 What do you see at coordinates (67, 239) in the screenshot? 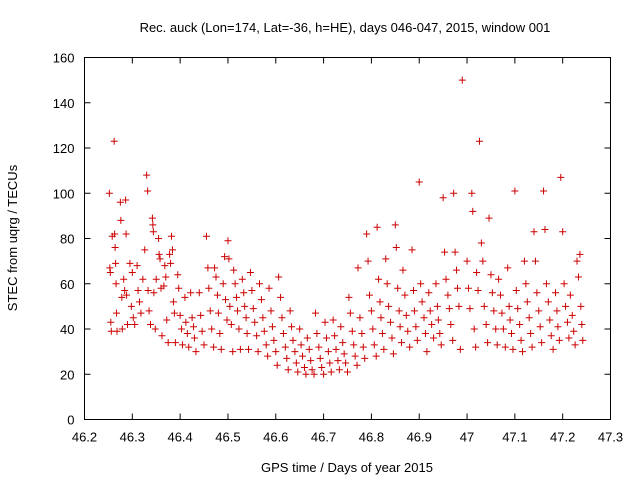
I see `y-tick-label: 80` at bounding box center [67, 239].